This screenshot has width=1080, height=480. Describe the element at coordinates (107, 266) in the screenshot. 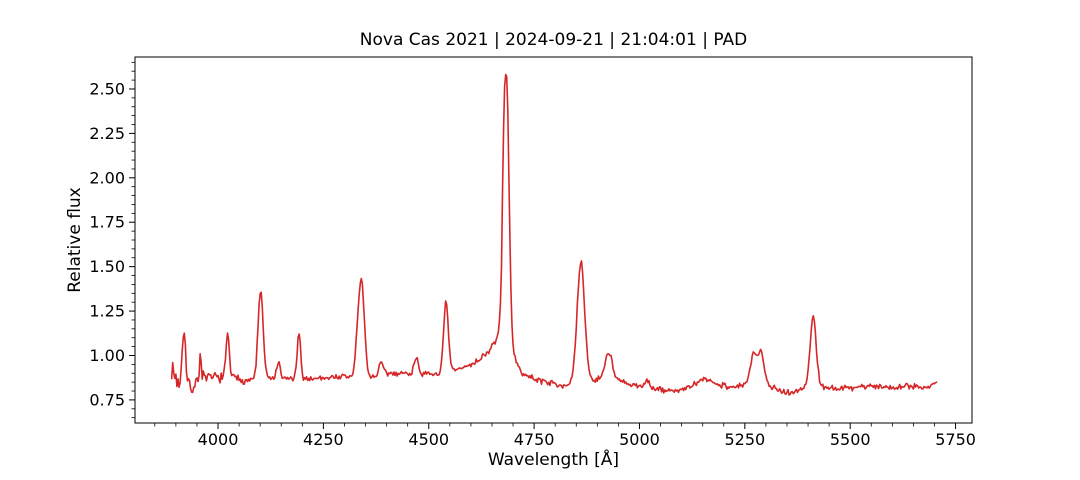

I see `y-tick-label: 1.50` at that location.